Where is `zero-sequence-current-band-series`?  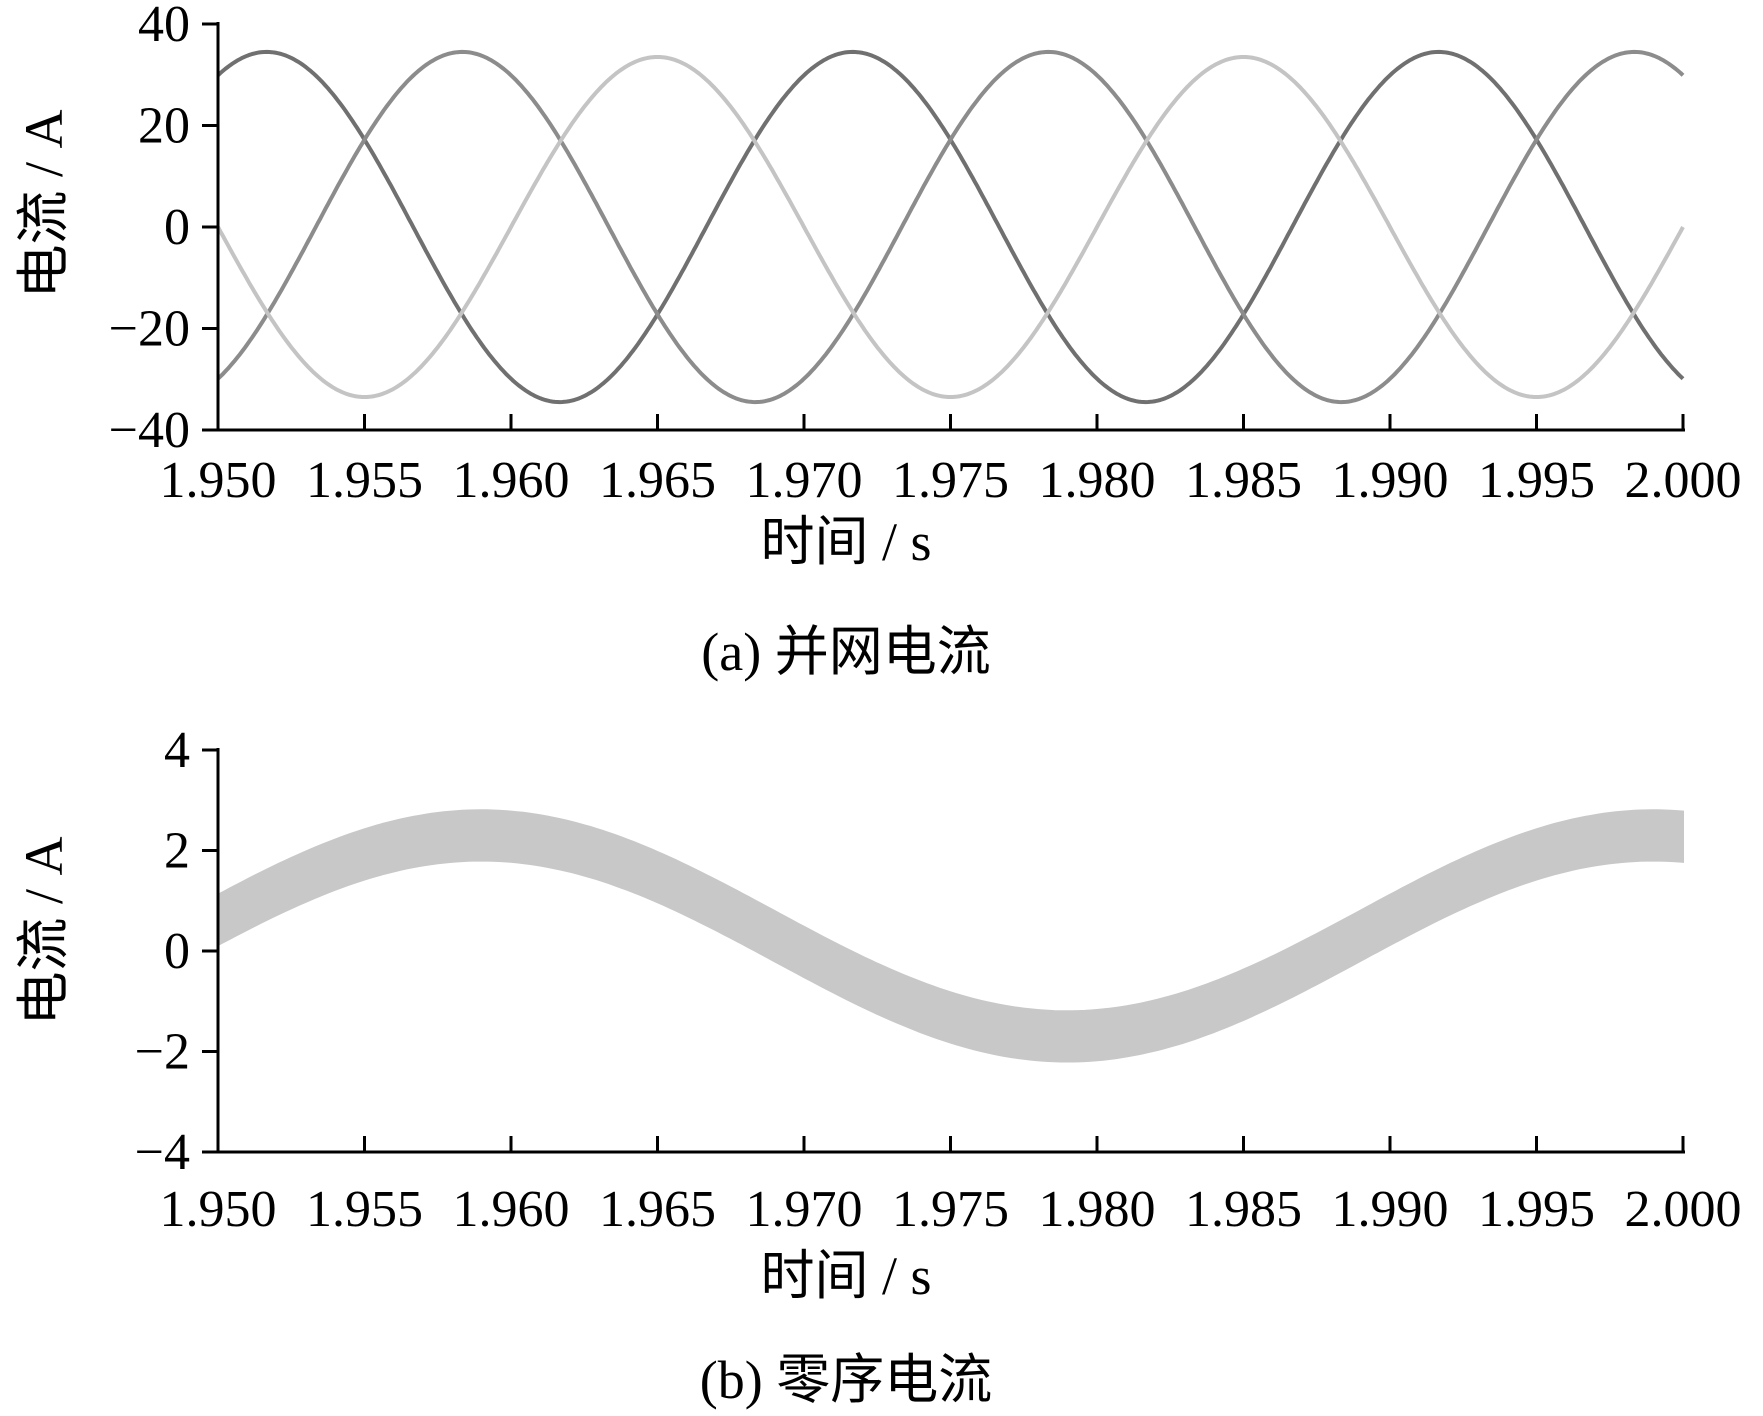
zero-sequence-current-band-series is located at coordinates (950, 936).